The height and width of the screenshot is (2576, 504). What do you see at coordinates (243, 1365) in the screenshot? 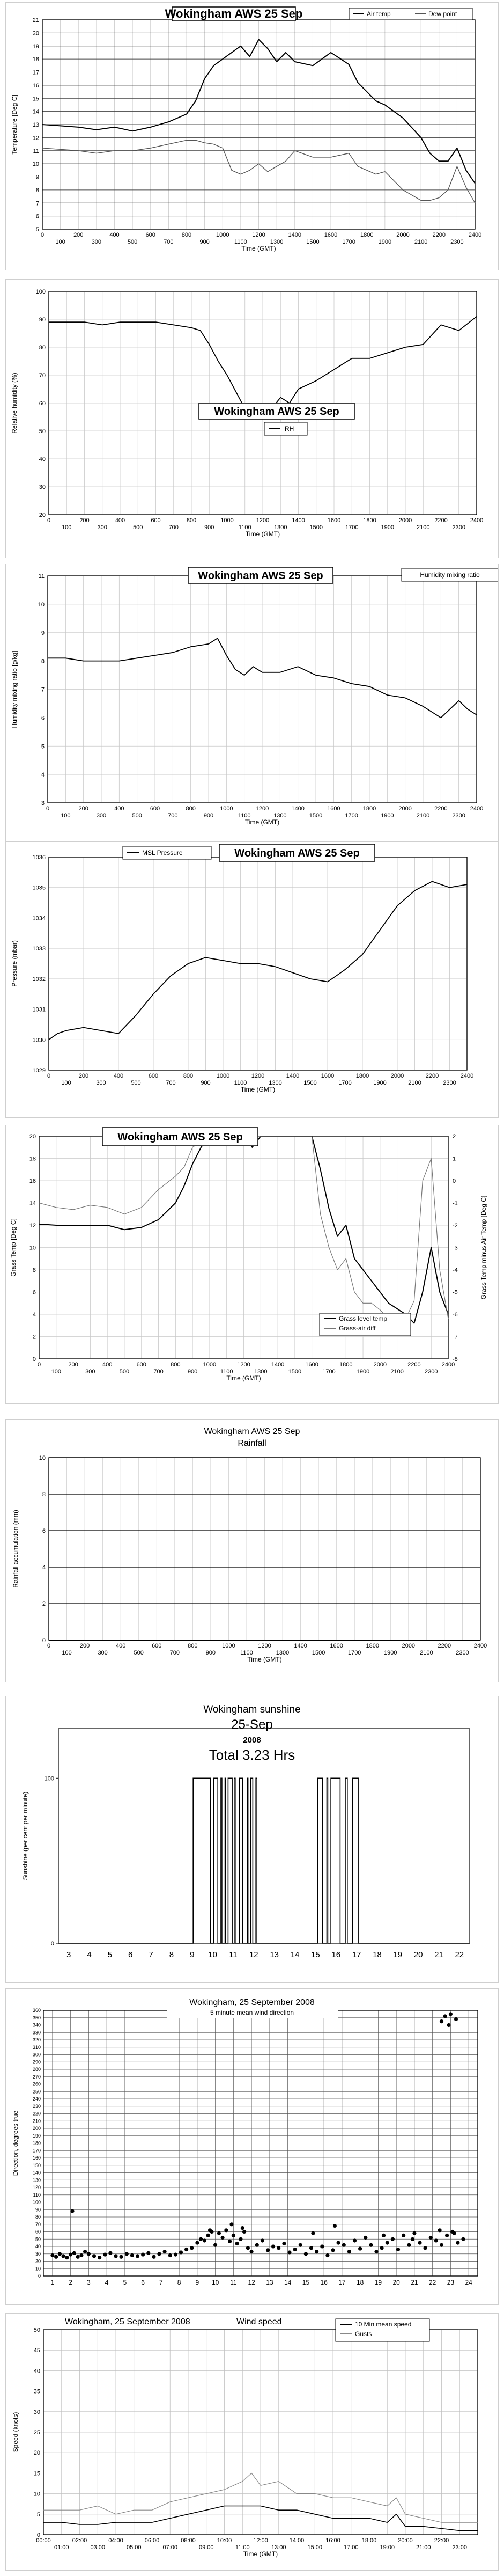
I see `x-tick-label: 1200` at bounding box center [243, 1365].